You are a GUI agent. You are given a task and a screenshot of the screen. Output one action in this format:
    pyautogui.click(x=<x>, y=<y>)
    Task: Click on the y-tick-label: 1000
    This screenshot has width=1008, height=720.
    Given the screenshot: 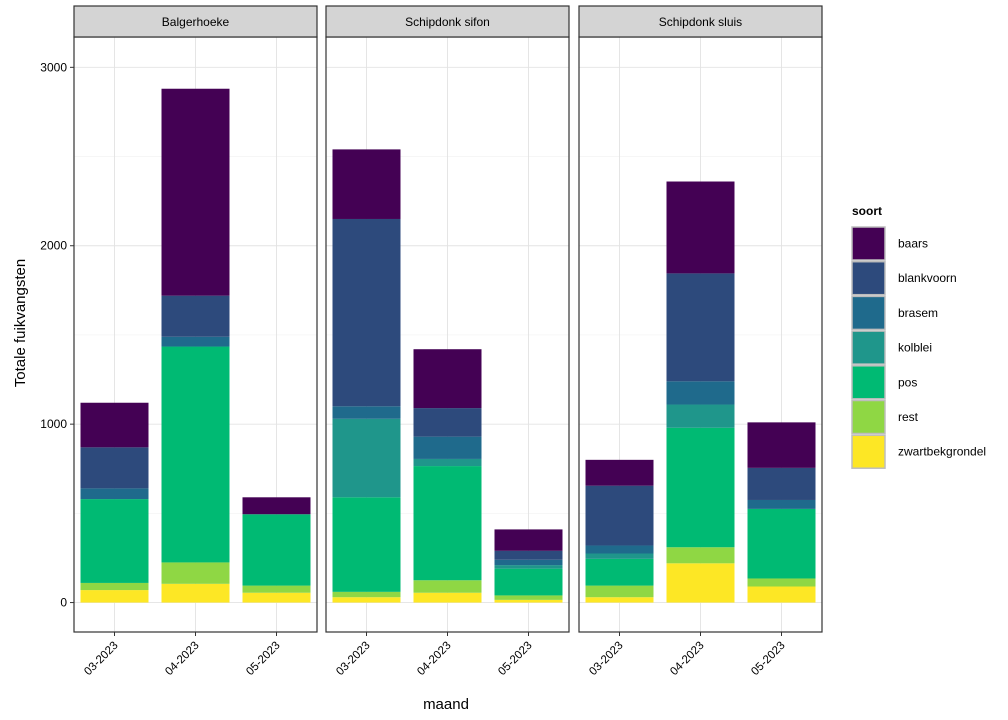 What is the action you would take?
    pyautogui.click(x=53, y=424)
    